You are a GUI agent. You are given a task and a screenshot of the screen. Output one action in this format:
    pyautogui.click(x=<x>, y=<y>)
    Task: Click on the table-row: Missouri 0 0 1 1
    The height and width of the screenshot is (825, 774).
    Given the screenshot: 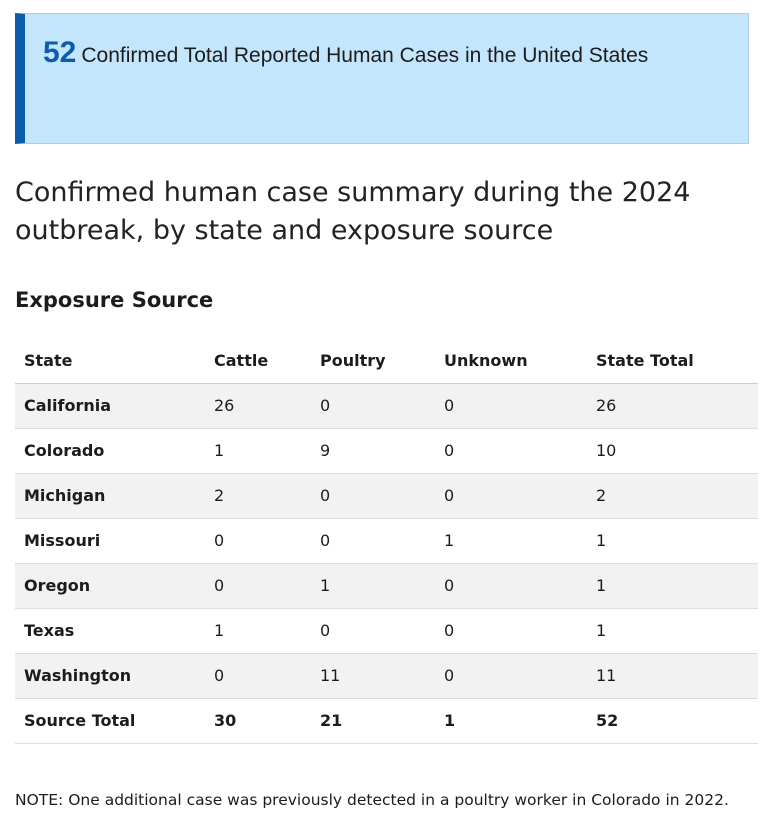 What is the action you would take?
    pyautogui.click(x=386, y=541)
    